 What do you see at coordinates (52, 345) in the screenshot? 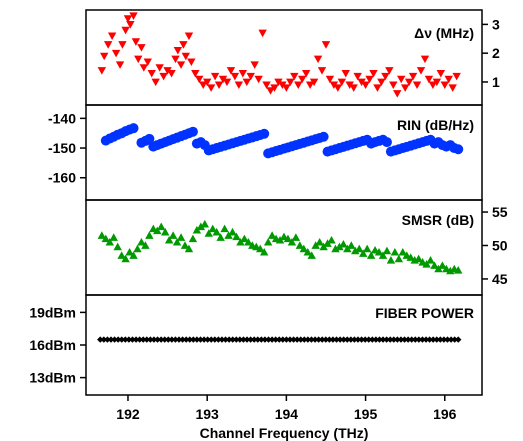
I see `y-tick-label: 16dBm` at bounding box center [52, 345].